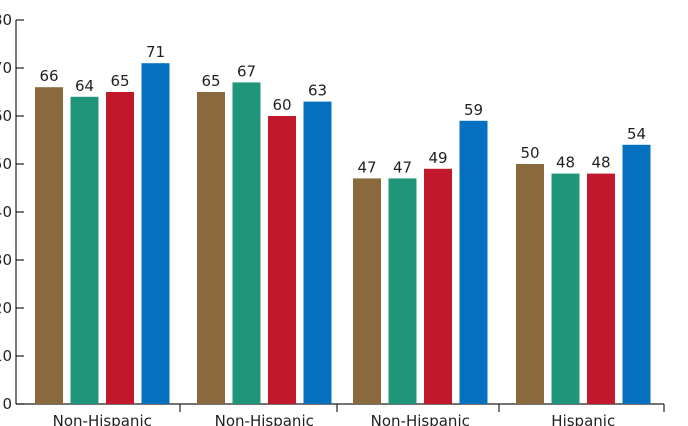 This screenshot has height=426, width=688. I want to click on x-category-label: Hispanic, so click(583, 419).